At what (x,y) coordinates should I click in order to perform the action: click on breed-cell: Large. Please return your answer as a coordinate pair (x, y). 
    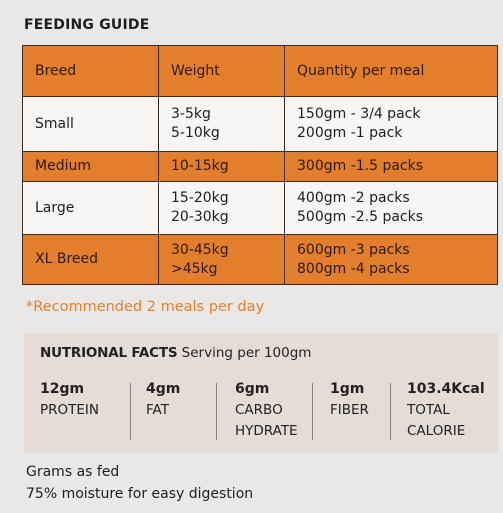
    Looking at the image, I should click on (90, 208).